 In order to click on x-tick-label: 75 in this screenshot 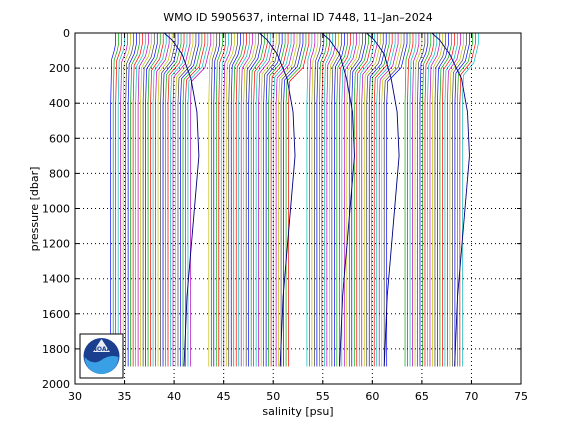, I will do `click(521, 396)`.